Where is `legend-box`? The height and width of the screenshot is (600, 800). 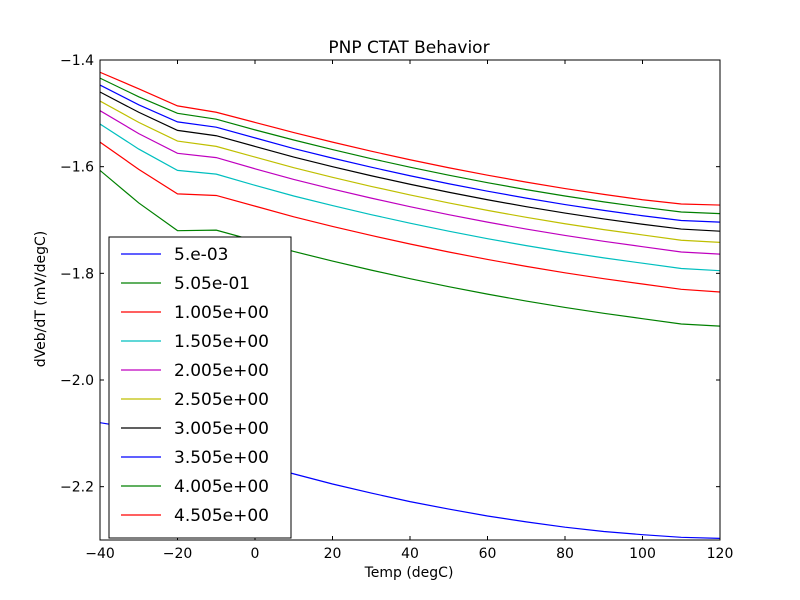 legend-box is located at coordinates (200, 387).